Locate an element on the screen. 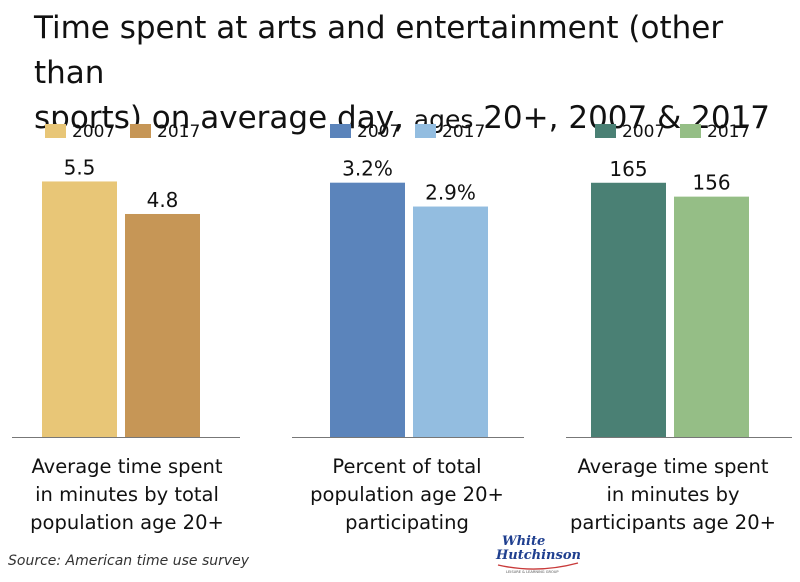  chart-2-caption-line-2: population age 20+ is located at coordinates (407, 494).